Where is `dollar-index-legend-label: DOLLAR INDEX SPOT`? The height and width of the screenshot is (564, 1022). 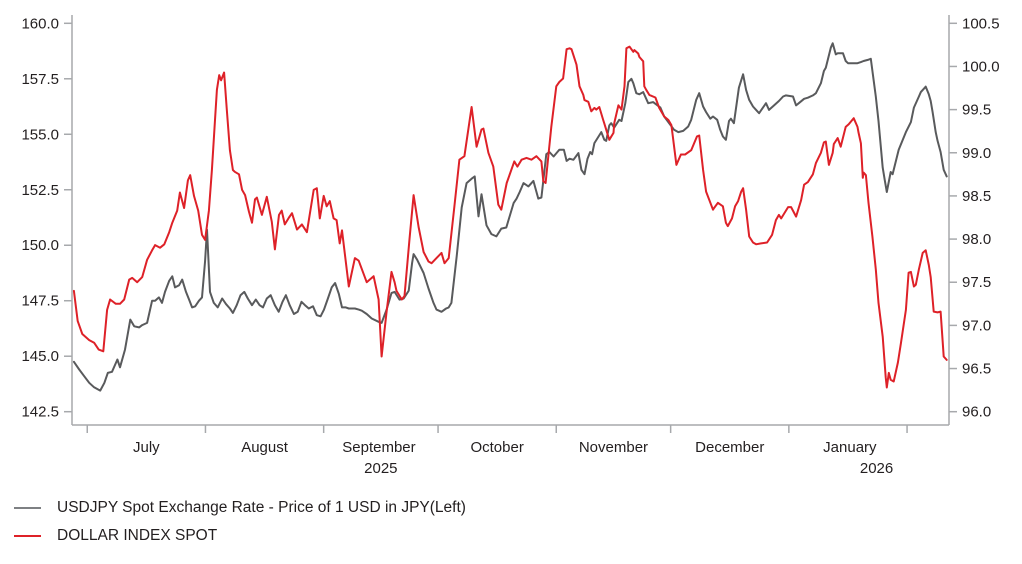 dollar-index-legend-label: DOLLAR INDEX SPOT is located at coordinates (137, 535).